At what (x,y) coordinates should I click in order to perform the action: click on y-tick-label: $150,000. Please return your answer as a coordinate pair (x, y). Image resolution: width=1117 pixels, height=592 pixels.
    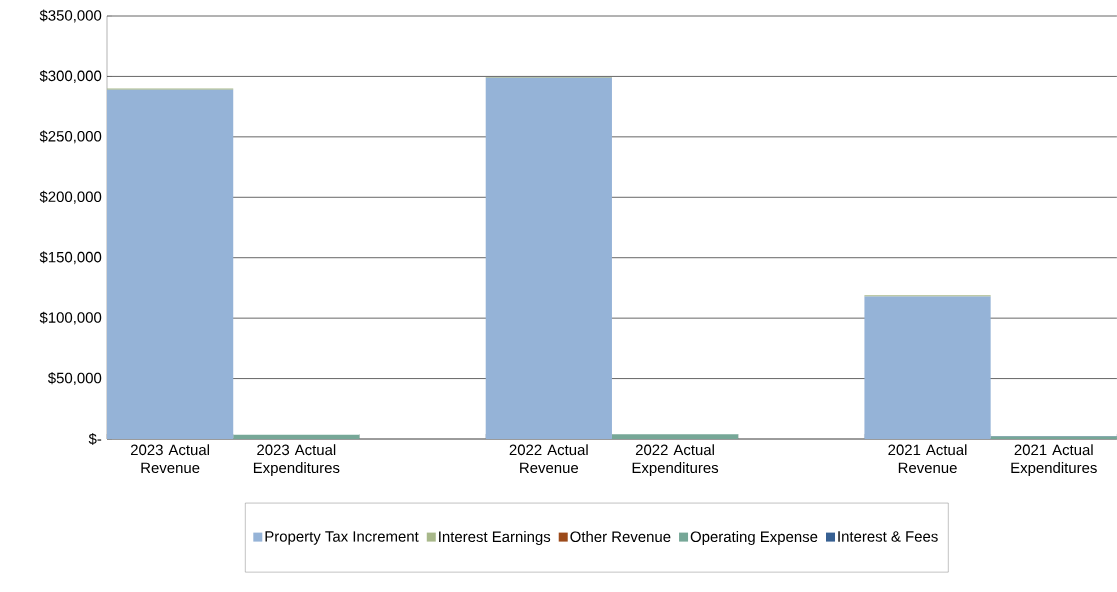
    Looking at the image, I should click on (70, 258).